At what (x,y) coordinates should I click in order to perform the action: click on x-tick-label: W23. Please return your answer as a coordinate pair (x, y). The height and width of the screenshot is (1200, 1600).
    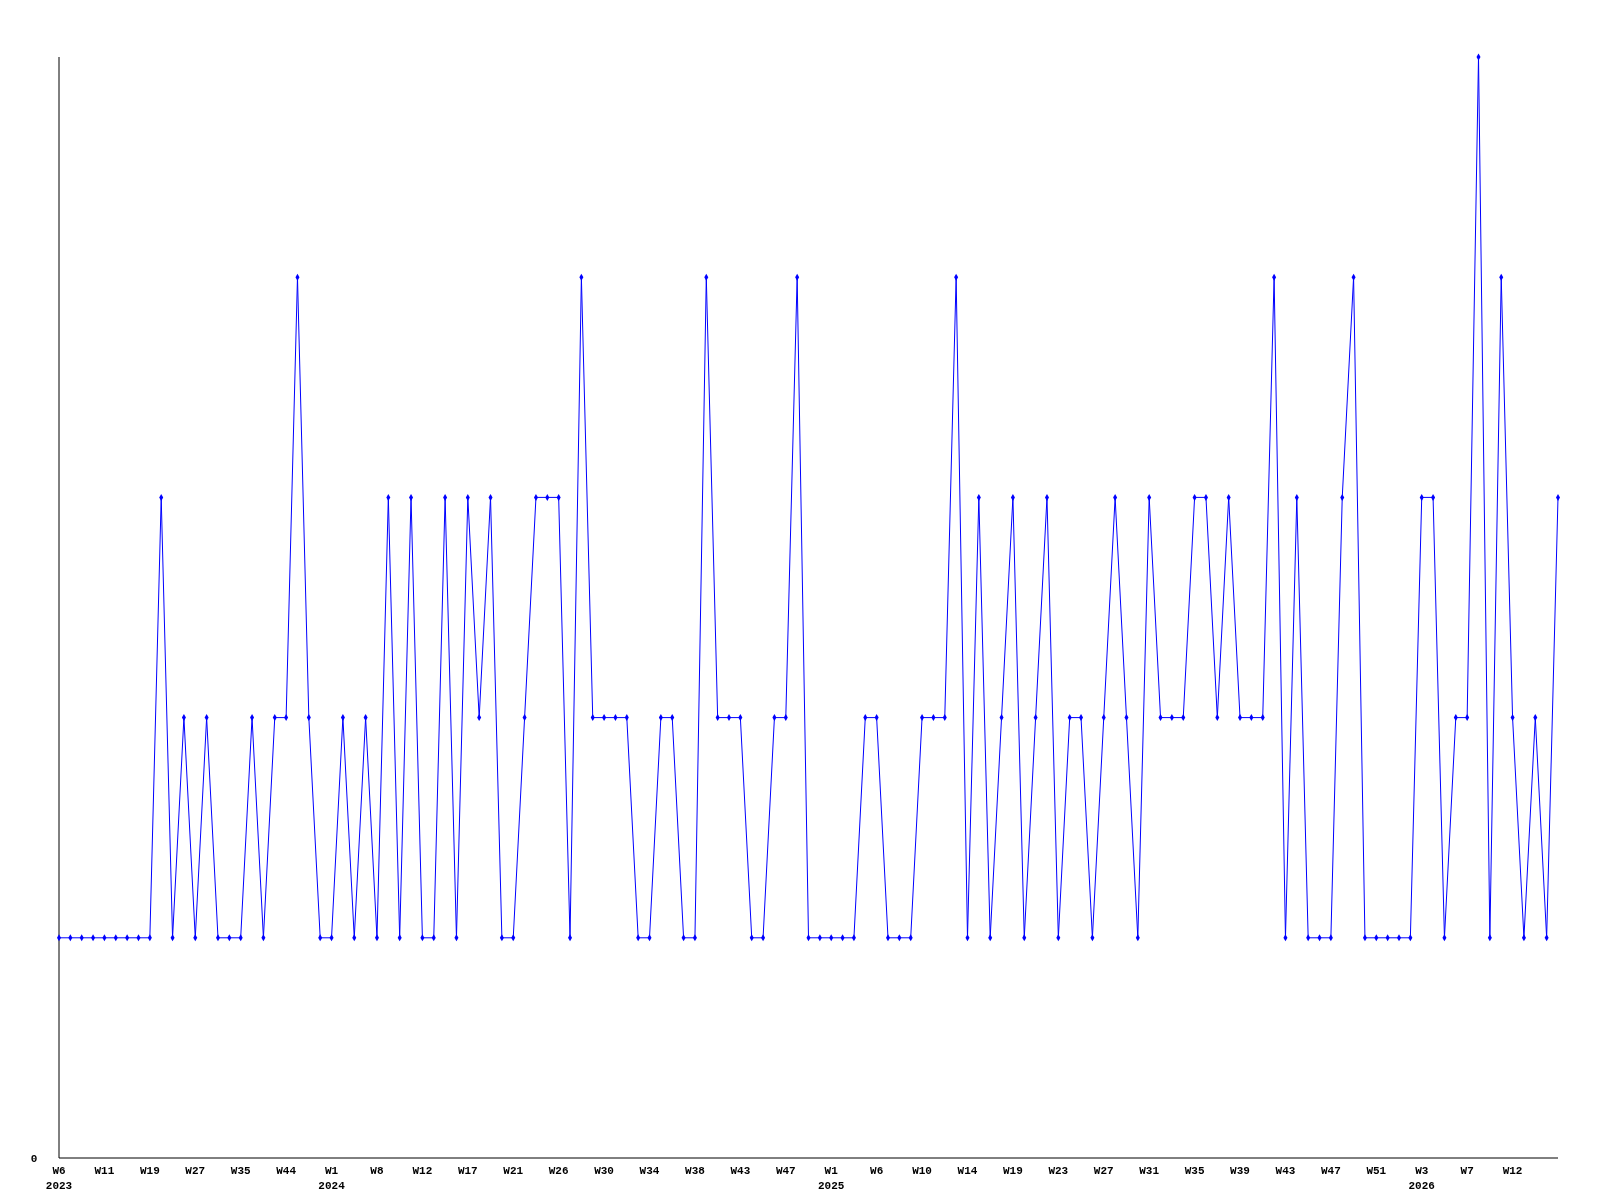
    Looking at the image, I should click on (1058, 1171).